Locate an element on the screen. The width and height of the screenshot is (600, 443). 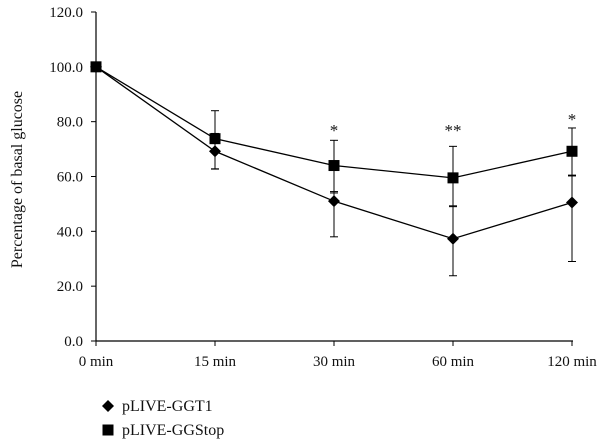
x-tick-label: 15 min is located at coordinates (215, 362).